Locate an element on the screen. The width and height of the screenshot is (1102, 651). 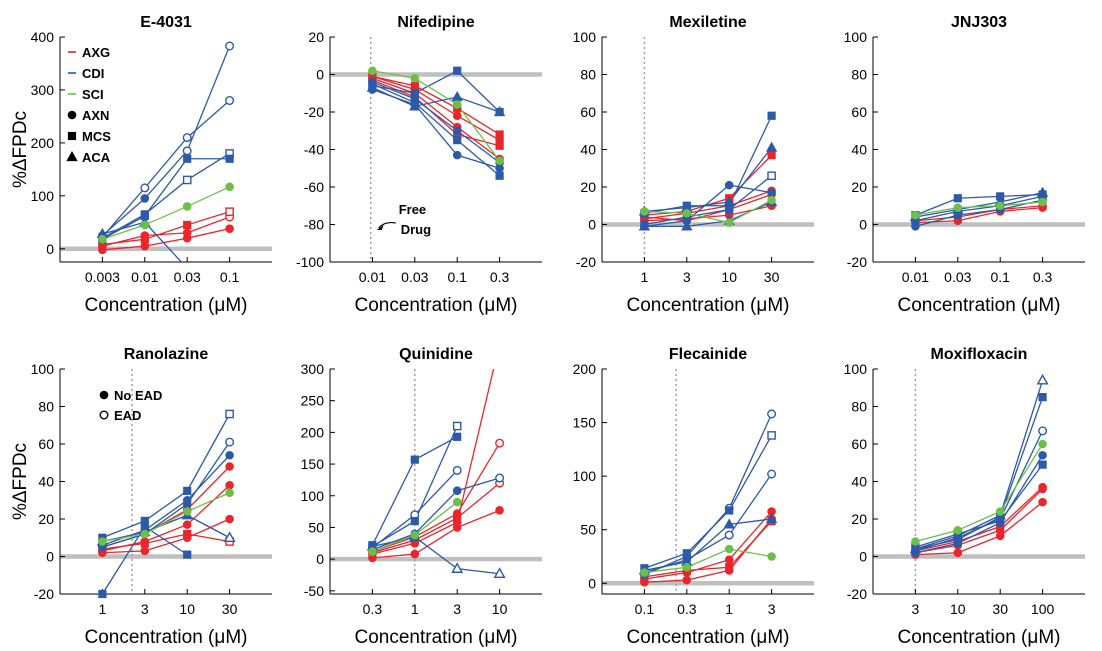
free-drug-annotation: Free Drug is located at coordinates (403, 219).